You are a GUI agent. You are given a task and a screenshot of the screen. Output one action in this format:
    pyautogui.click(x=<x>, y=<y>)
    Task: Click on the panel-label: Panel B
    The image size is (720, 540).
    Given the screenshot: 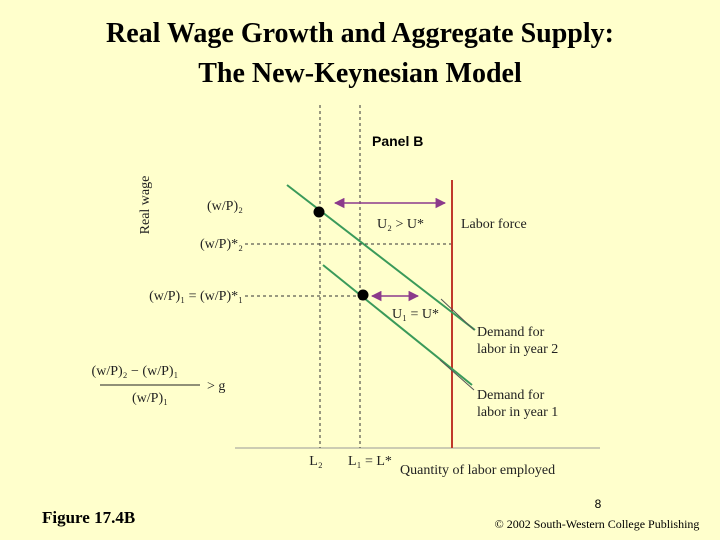 What is the action you would take?
    pyautogui.click(x=397, y=141)
    